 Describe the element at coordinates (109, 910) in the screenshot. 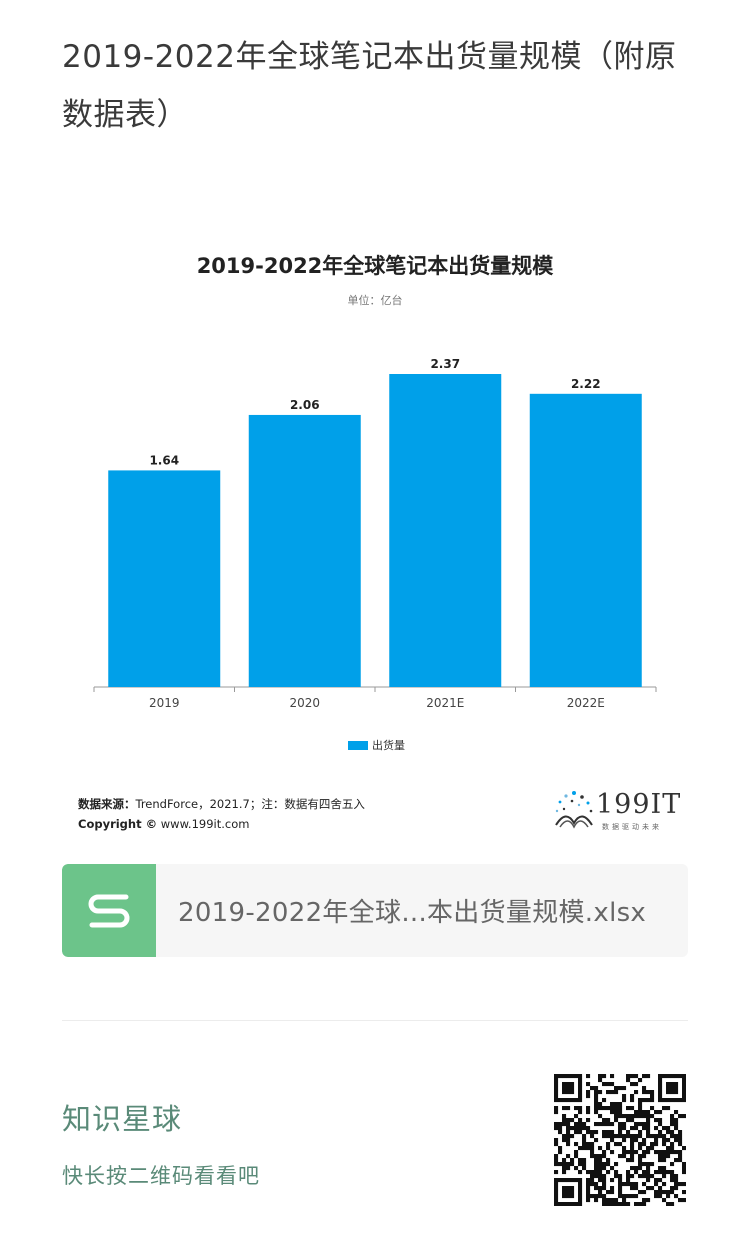

I see `spreadsheet-s-icon` at that location.